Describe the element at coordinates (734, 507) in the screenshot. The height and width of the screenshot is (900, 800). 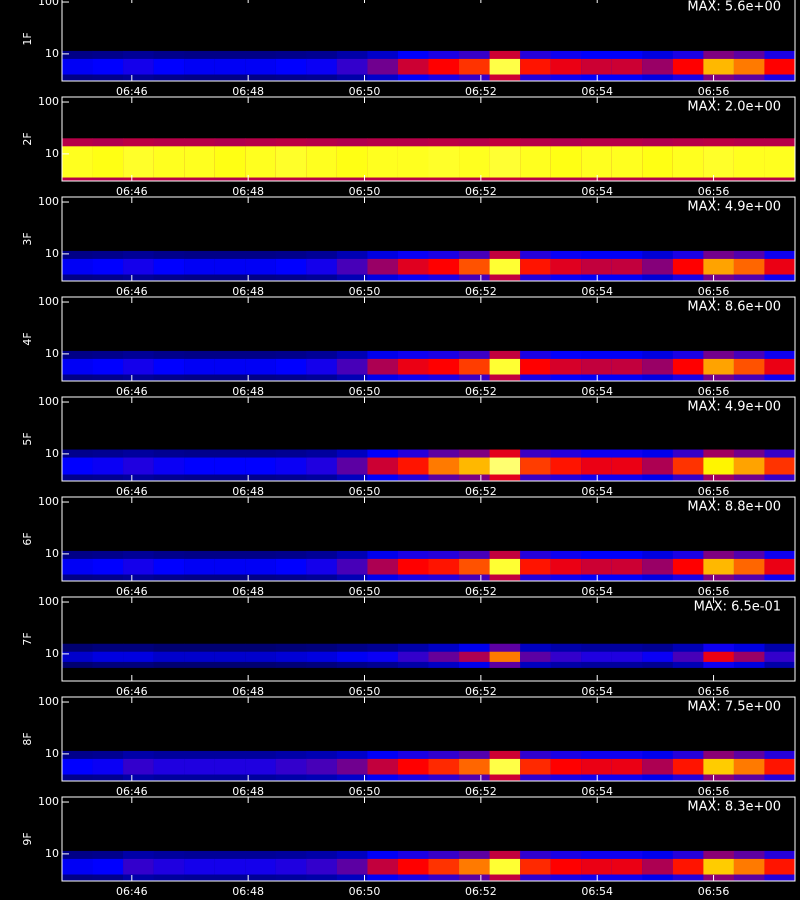
I see `max-annotation: MAX: 8.8e+00` at that location.